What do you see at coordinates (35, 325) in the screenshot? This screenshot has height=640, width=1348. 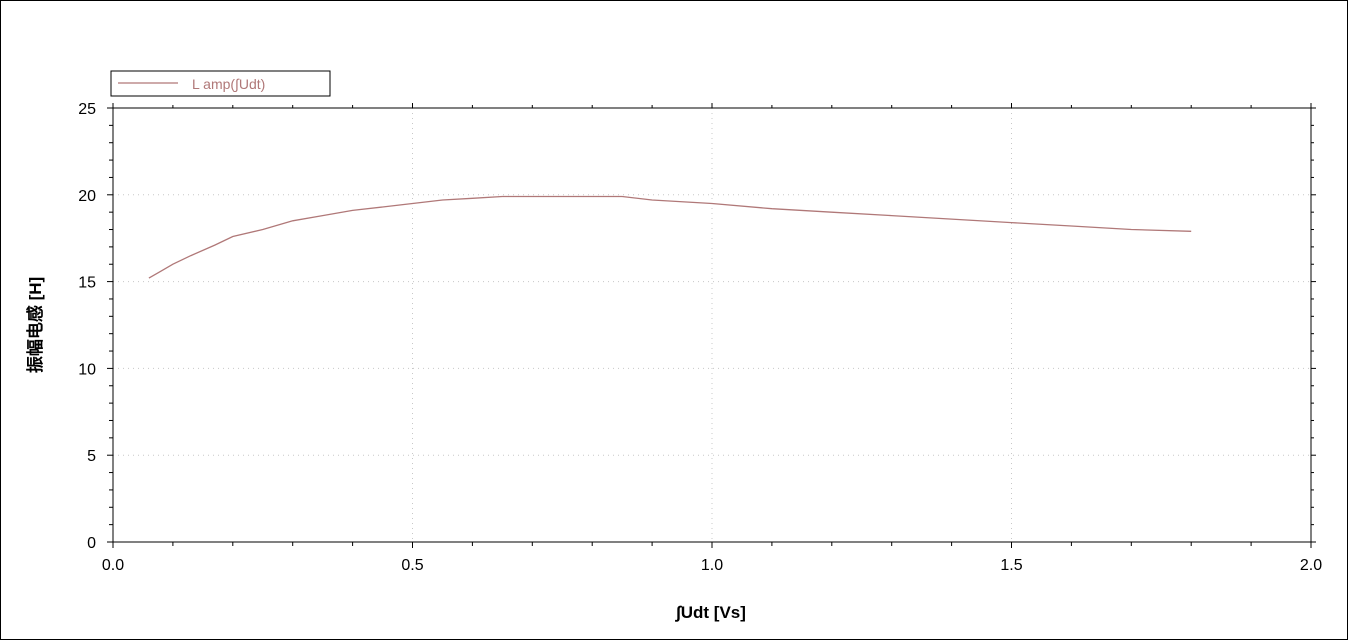 I see `y-axis-title: 振幅电感 [H]` at bounding box center [35, 325].